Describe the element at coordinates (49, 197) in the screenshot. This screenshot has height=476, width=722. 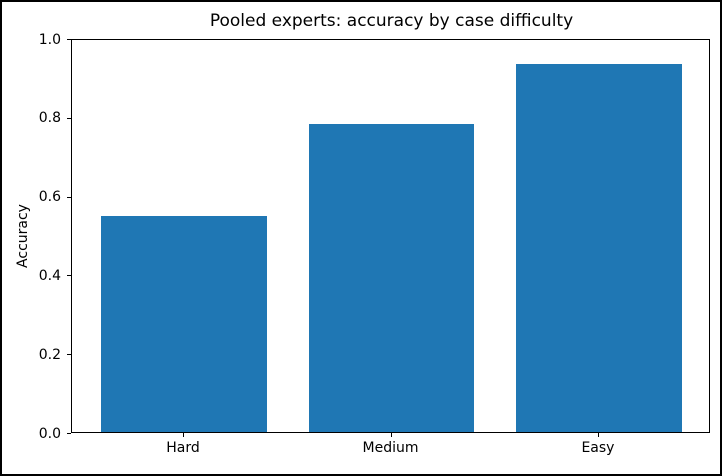
I see `y-tick-label: 0.6` at that location.